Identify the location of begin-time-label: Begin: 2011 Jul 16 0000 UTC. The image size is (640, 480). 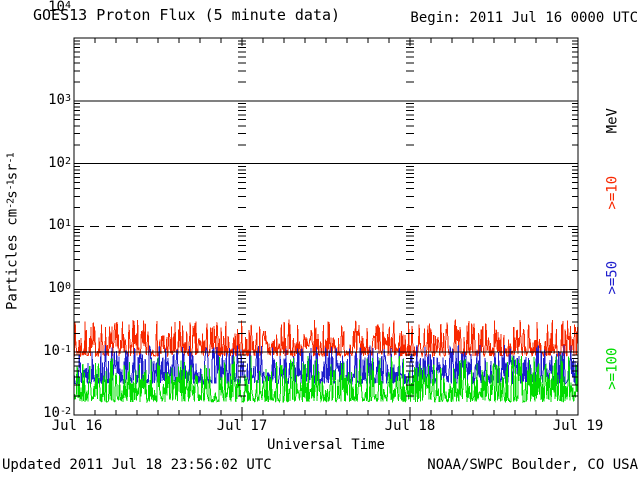
(524, 18).